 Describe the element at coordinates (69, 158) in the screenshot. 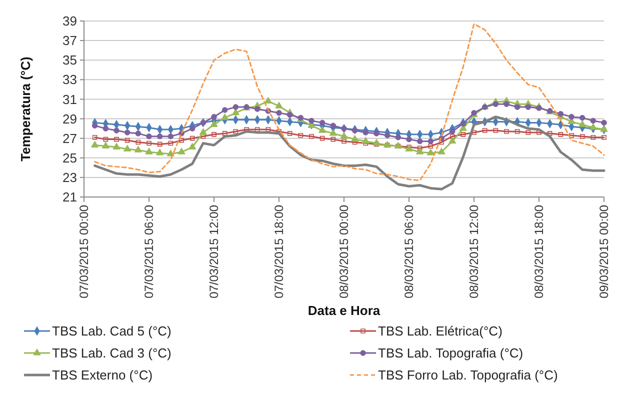

I see `y-tick-label: 25` at that location.